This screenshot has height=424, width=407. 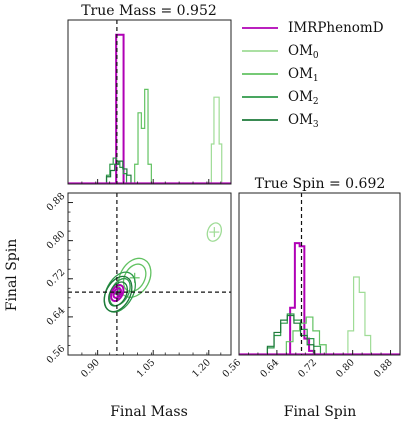 I want to click on mass-hist-series-om3, so click(x=118, y=171).